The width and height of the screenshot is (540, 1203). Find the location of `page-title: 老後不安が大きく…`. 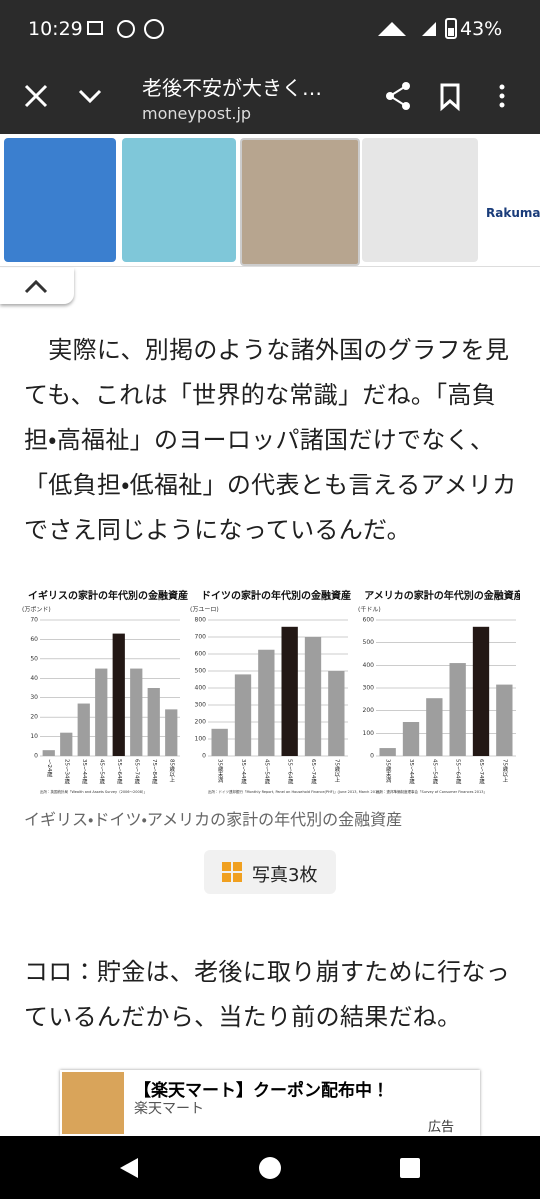

page-title: 老後不安が大きく… is located at coordinates (232, 88).